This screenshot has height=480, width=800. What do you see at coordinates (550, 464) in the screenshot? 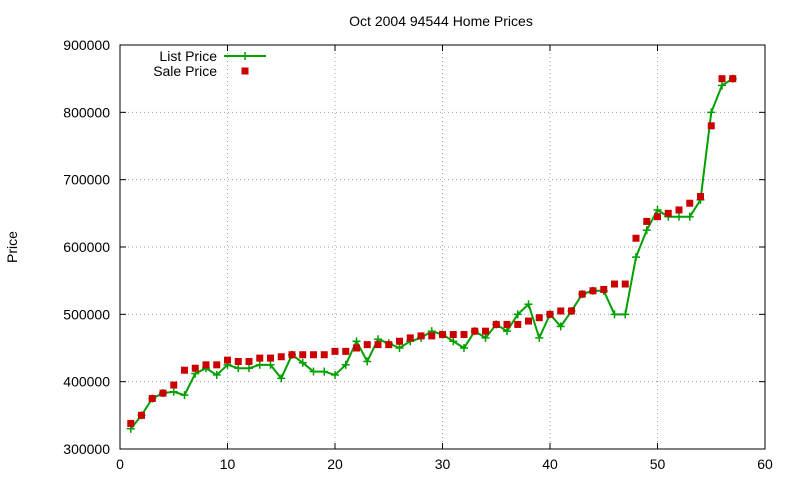
I see `x-tick-label: 40` at bounding box center [550, 464].